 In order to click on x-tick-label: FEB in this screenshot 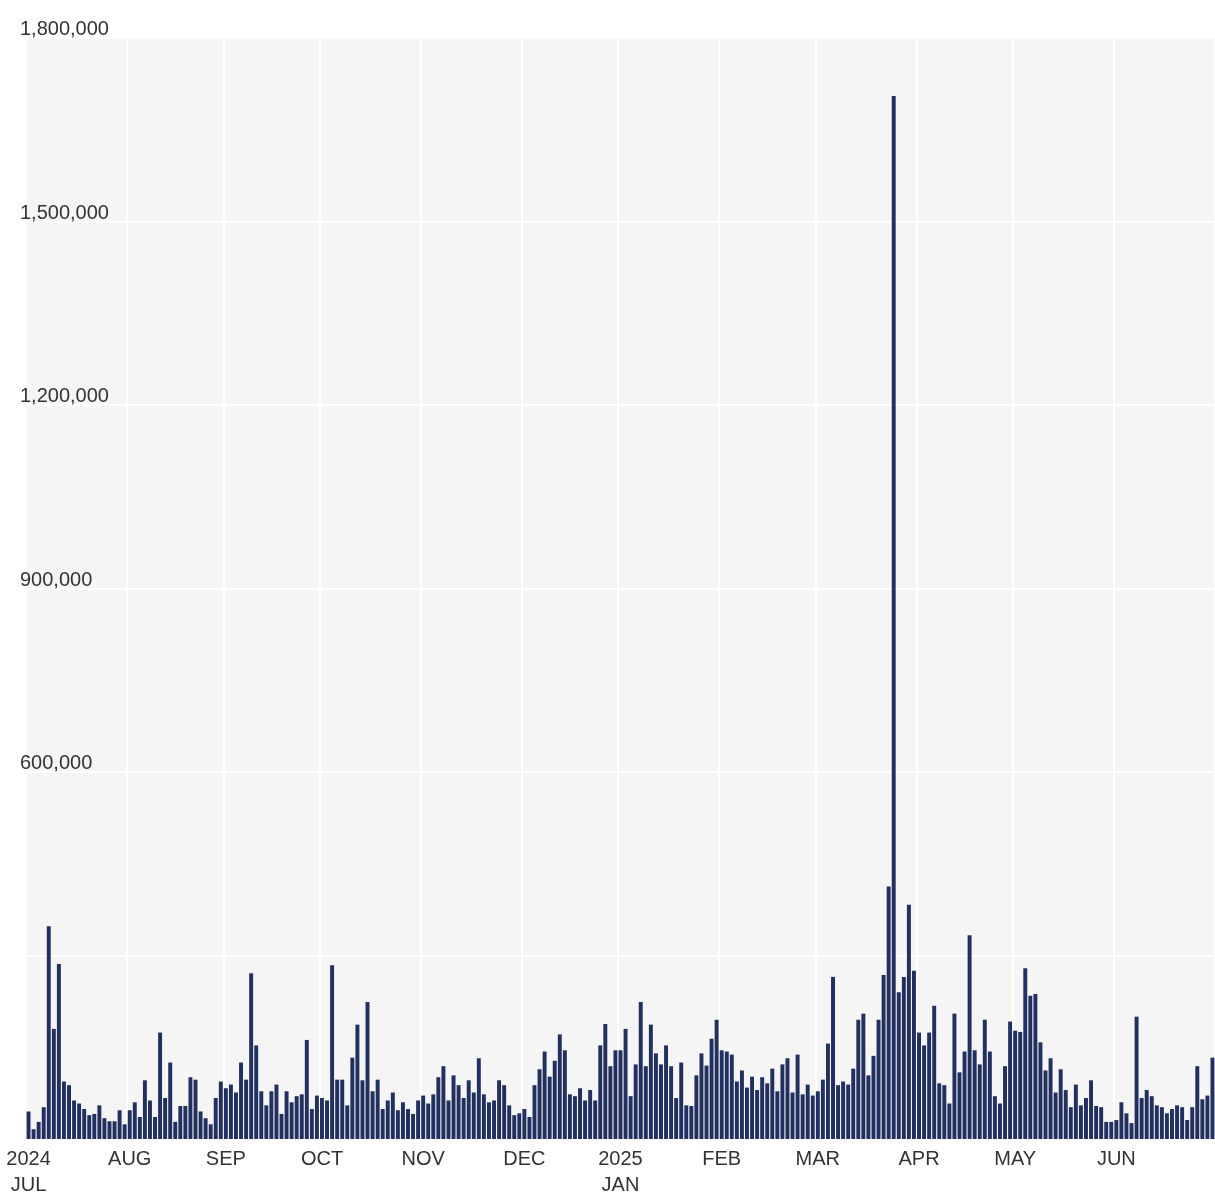, I will do `click(722, 1158)`.